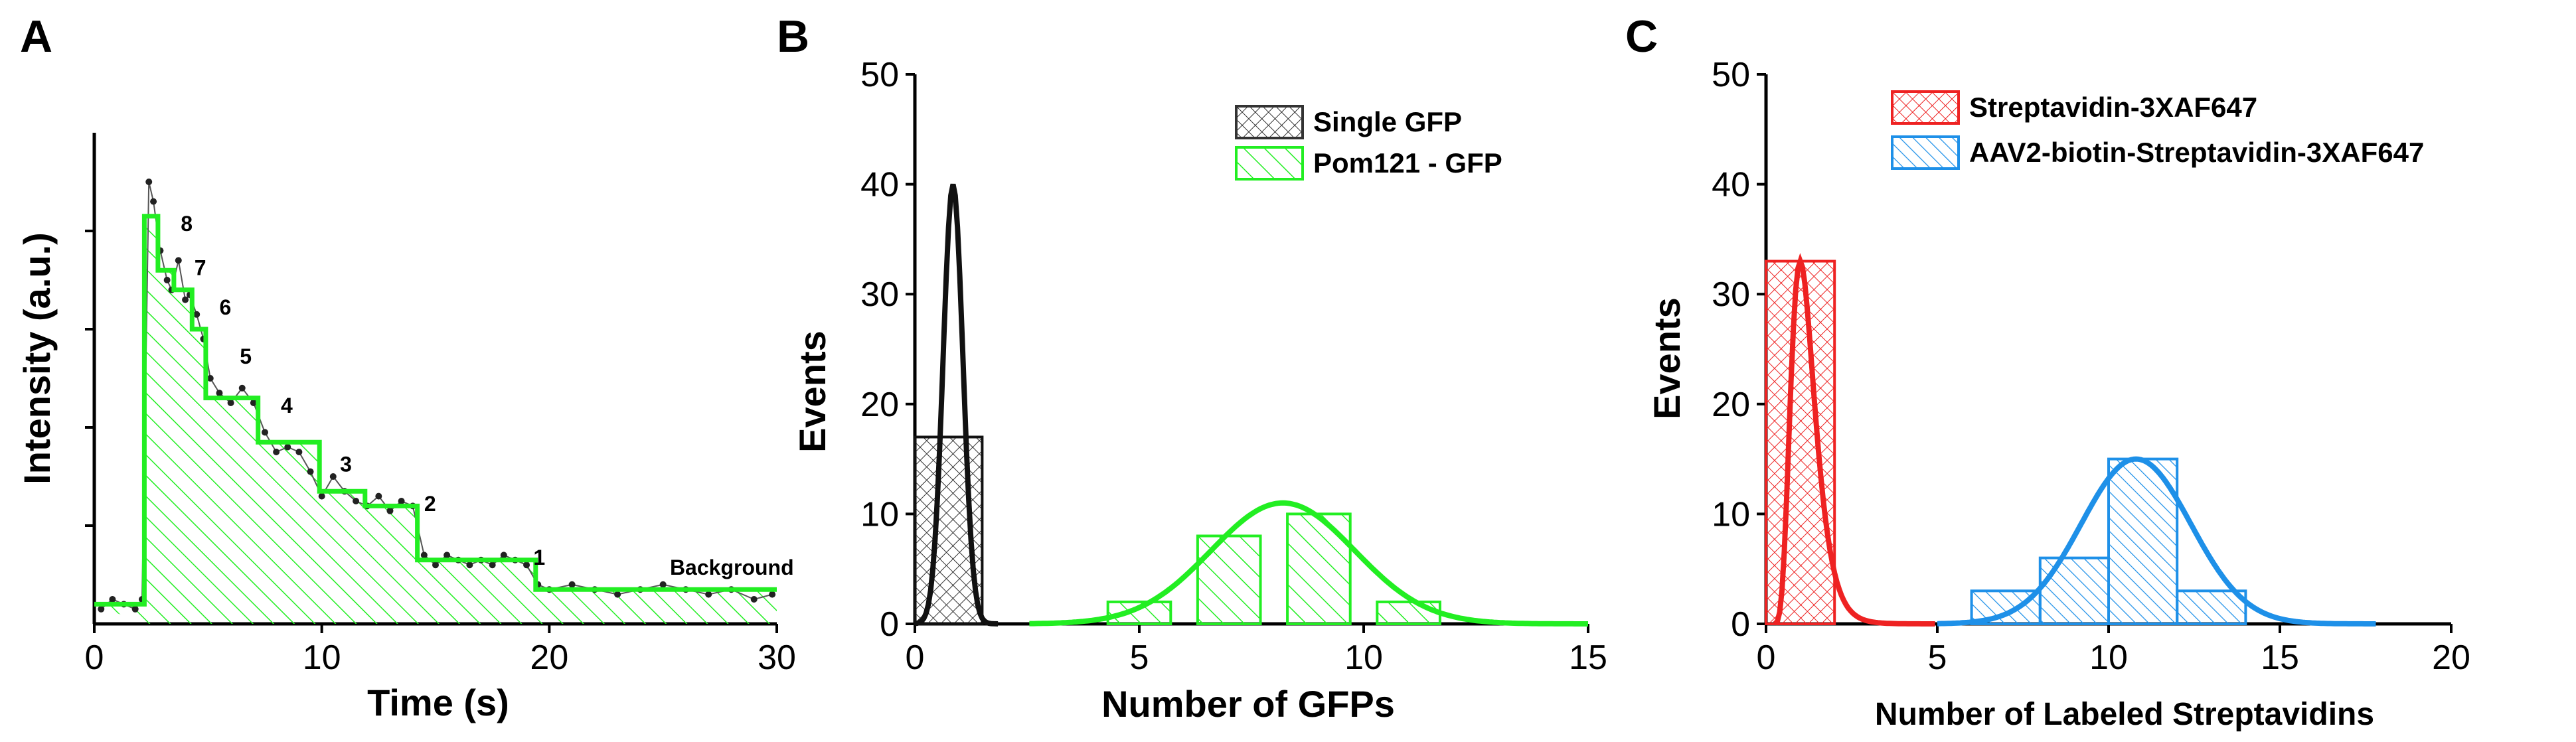 The image size is (2576, 742). Describe the element at coordinates (879, 75) in the screenshot. I see `panel-b-y-tick-label: 50` at that location.